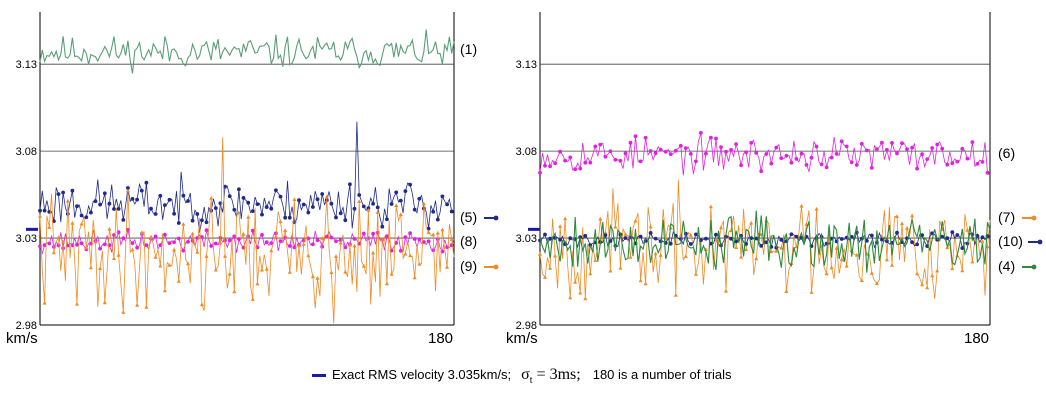 This screenshot has height=393, width=1046. What do you see at coordinates (1006, 153) in the screenshot?
I see `series-label-6: (6)` at bounding box center [1006, 153].